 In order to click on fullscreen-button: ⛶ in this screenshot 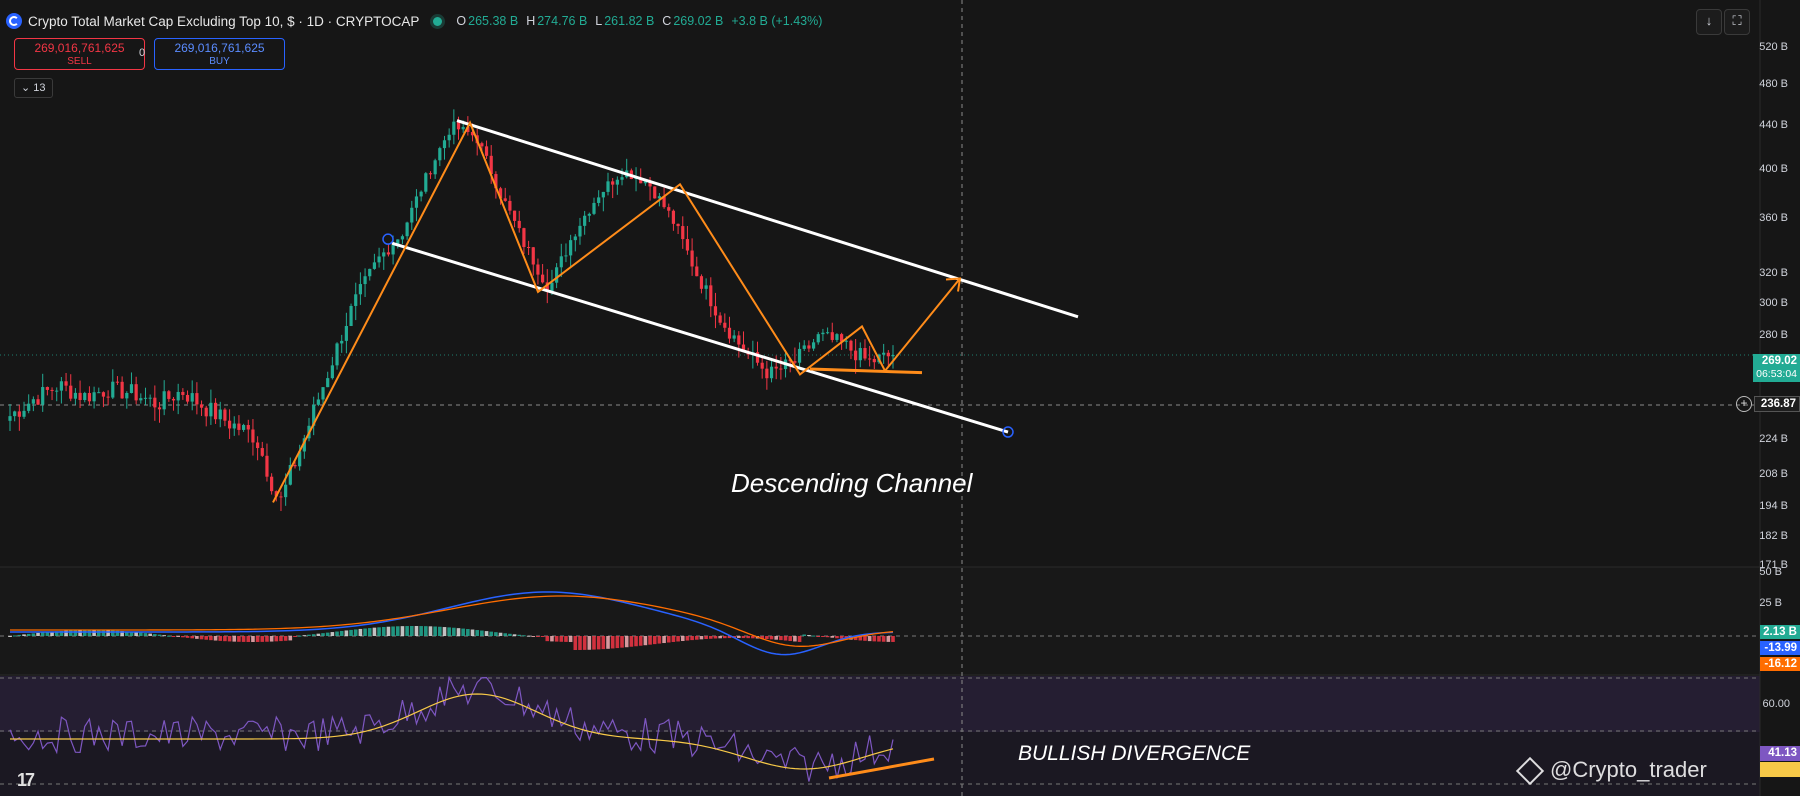, I will do `click(1737, 22)`.